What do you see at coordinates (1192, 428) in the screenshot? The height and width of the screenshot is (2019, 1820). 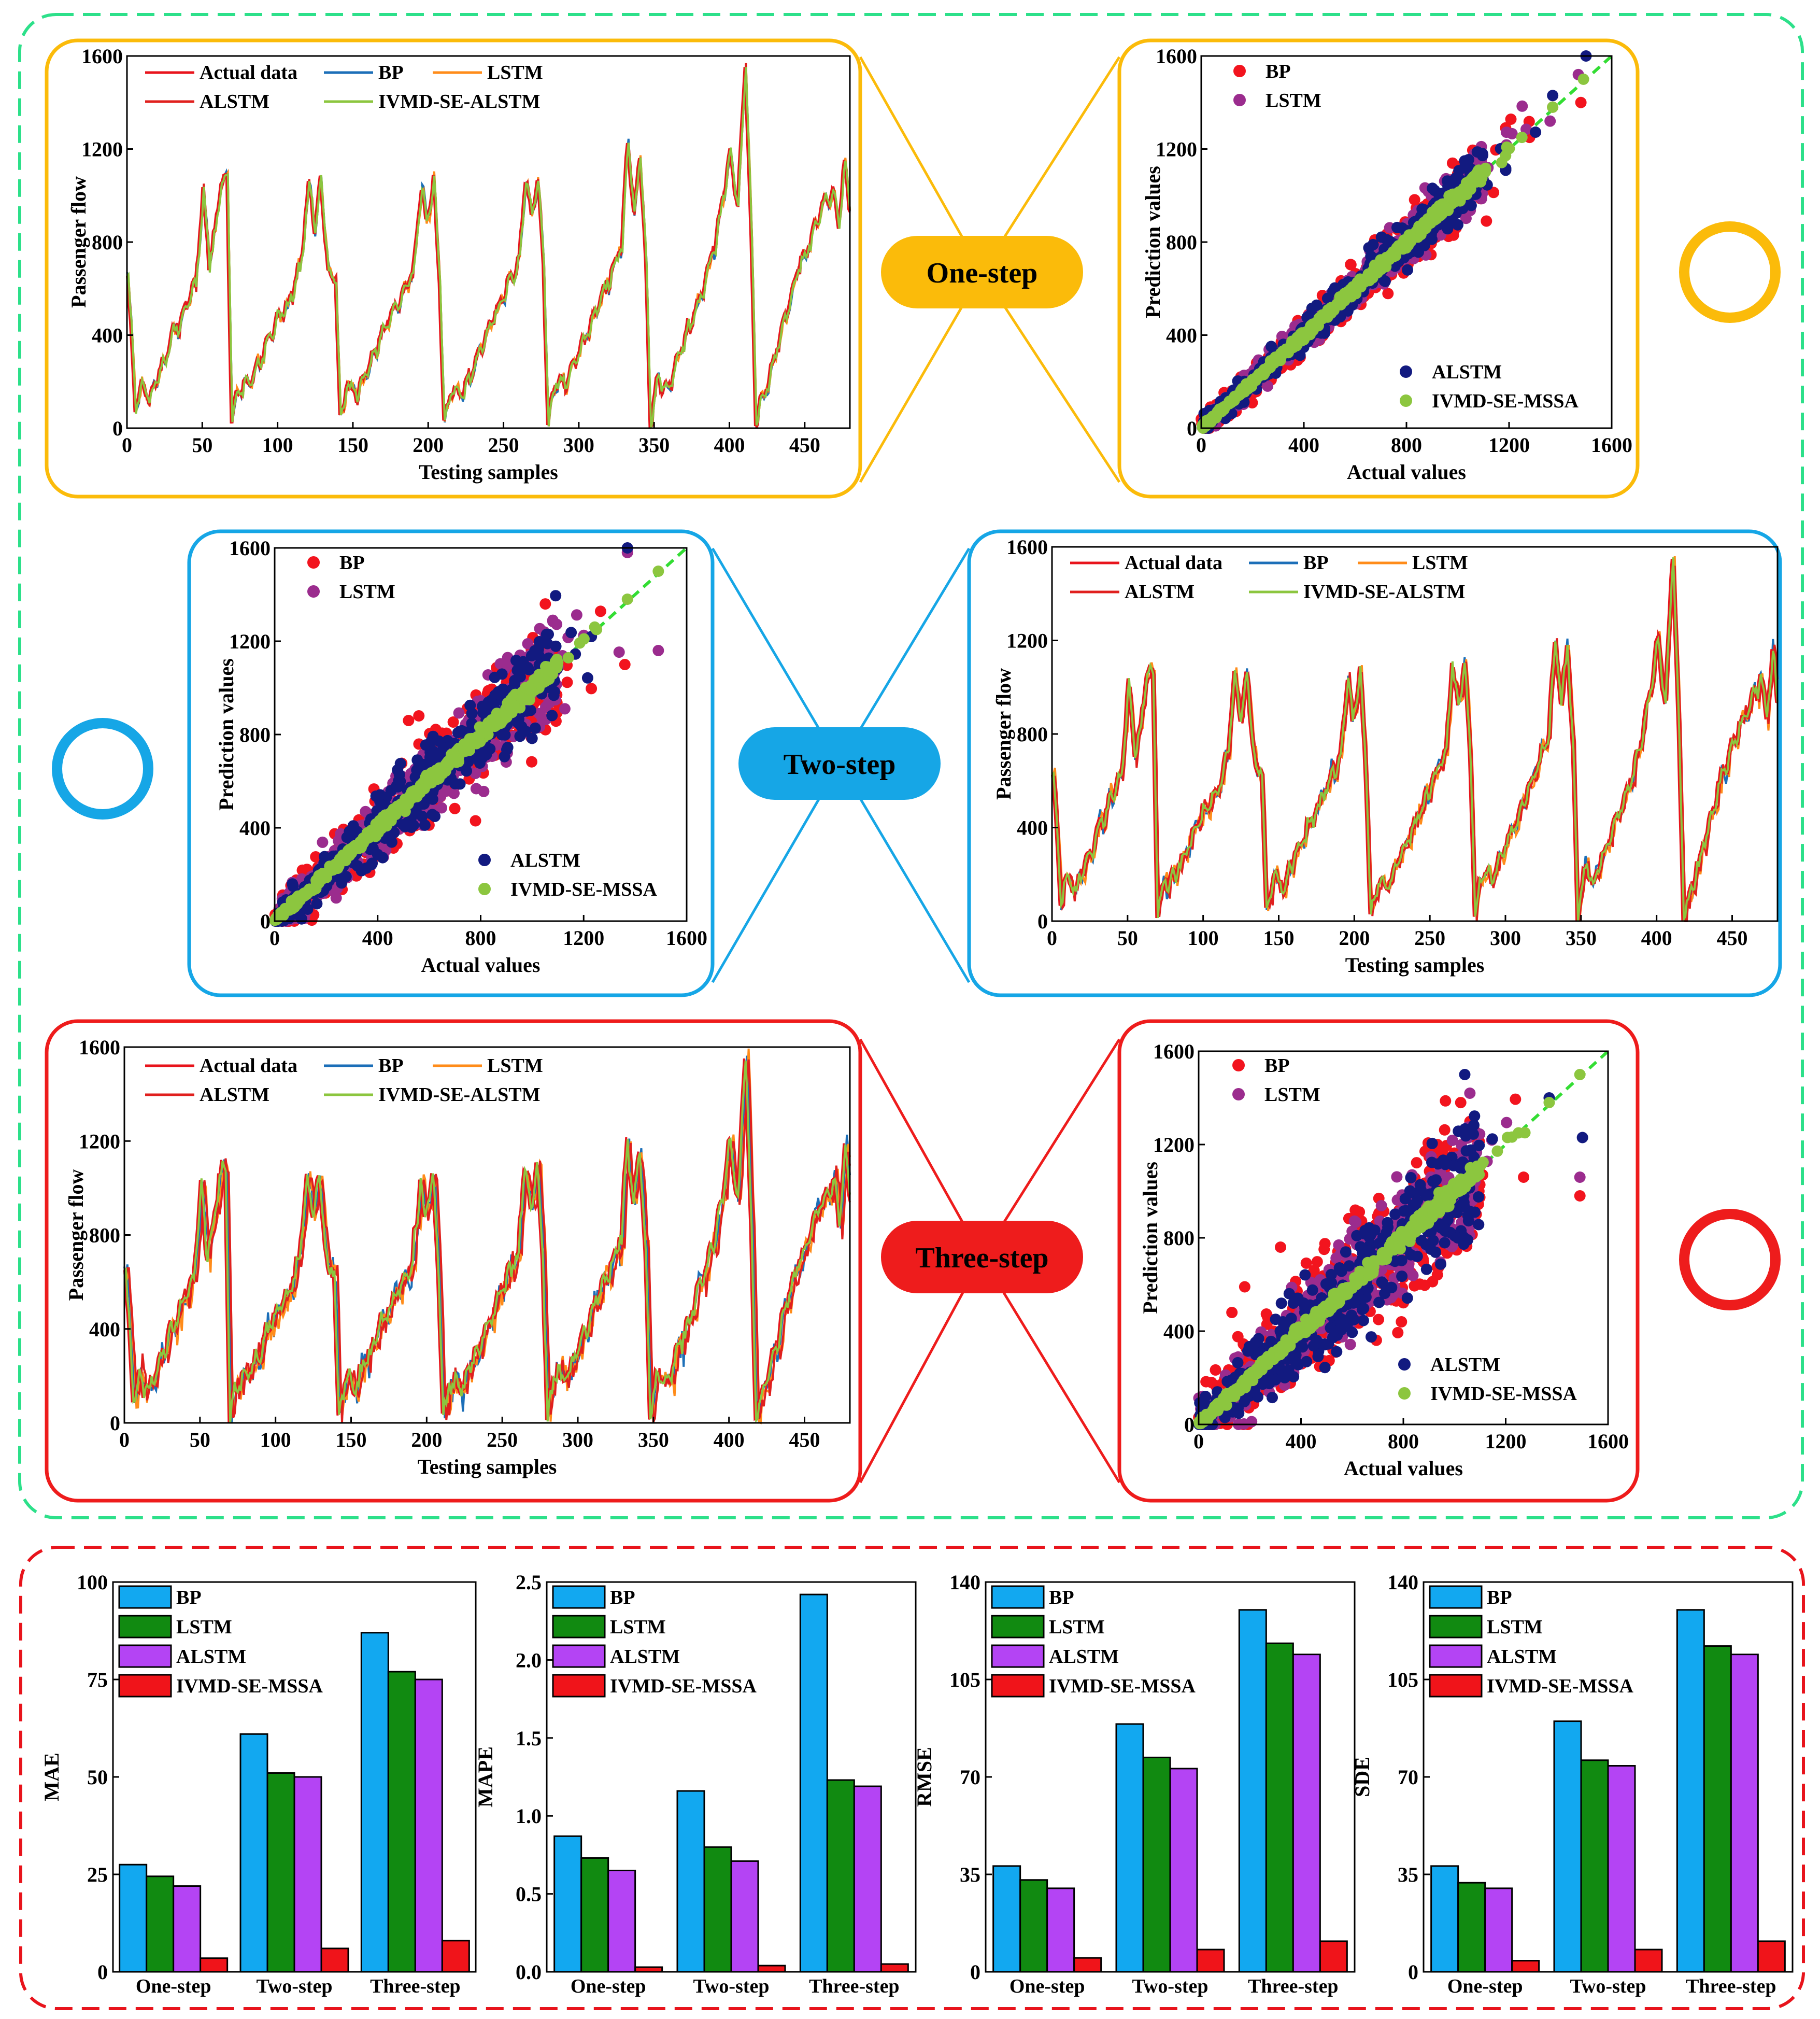 I see `scatter-one-step-ytick-label: 0` at bounding box center [1192, 428].